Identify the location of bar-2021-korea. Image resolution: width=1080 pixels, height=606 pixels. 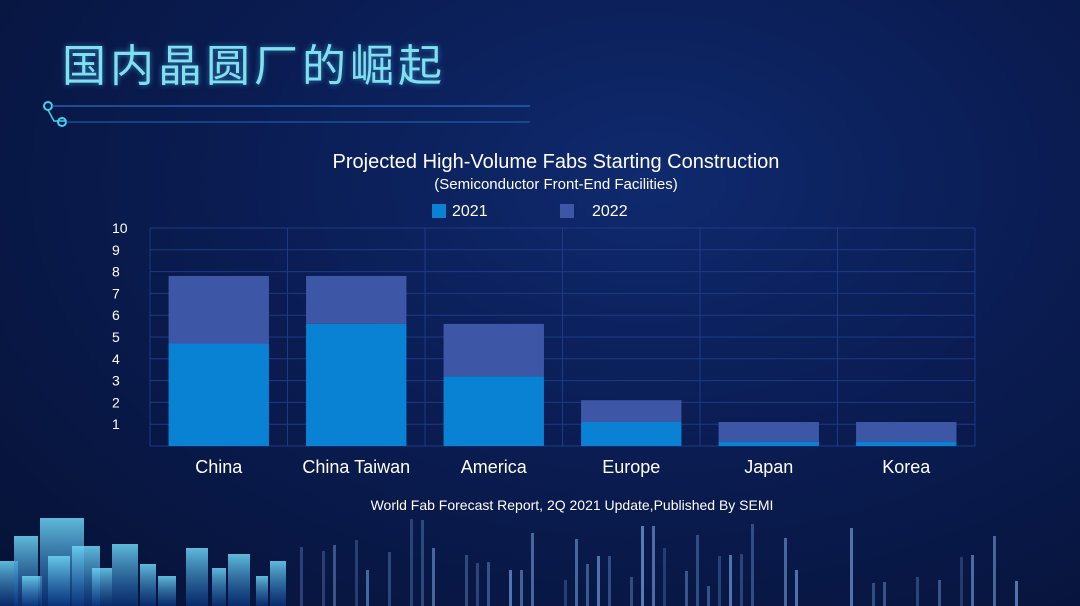
(906, 443).